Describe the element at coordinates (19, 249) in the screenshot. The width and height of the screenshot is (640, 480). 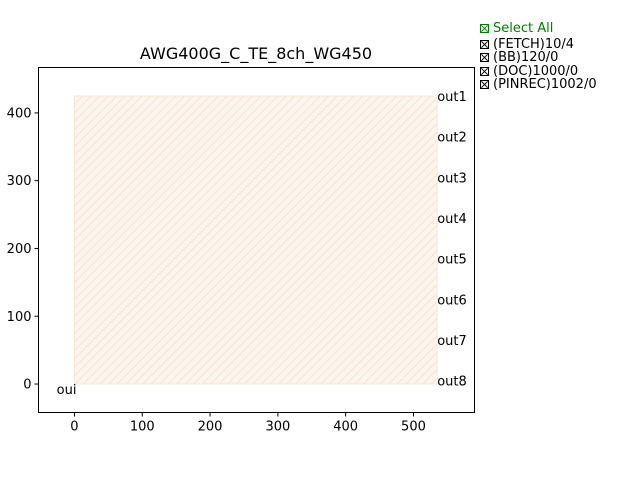
I see `y-tick-label: 200` at that location.